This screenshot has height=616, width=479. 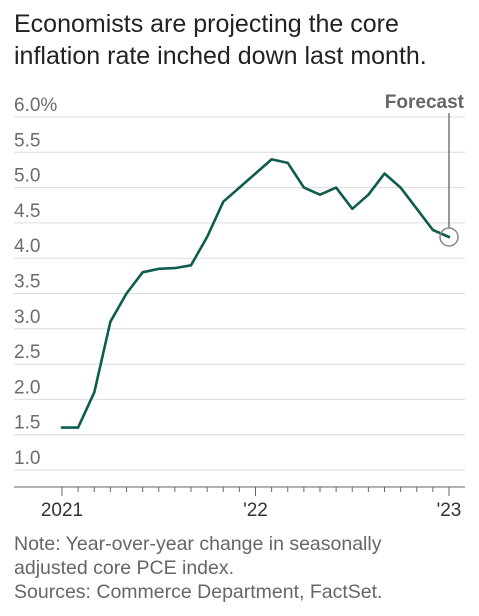 What do you see at coordinates (449, 237) in the screenshot?
I see `forecast-marker` at bounding box center [449, 237].